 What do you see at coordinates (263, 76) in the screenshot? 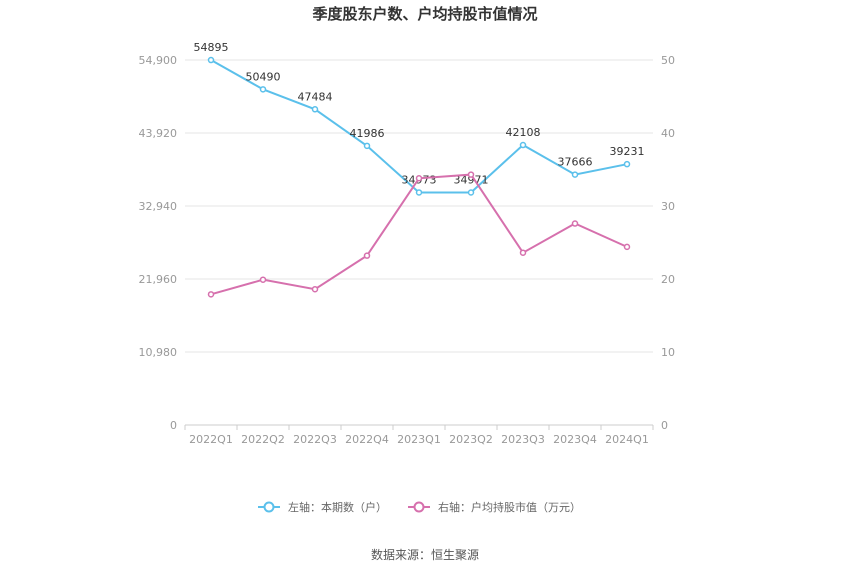
I see `data-label: 50490` at bounding box center [263, 76].